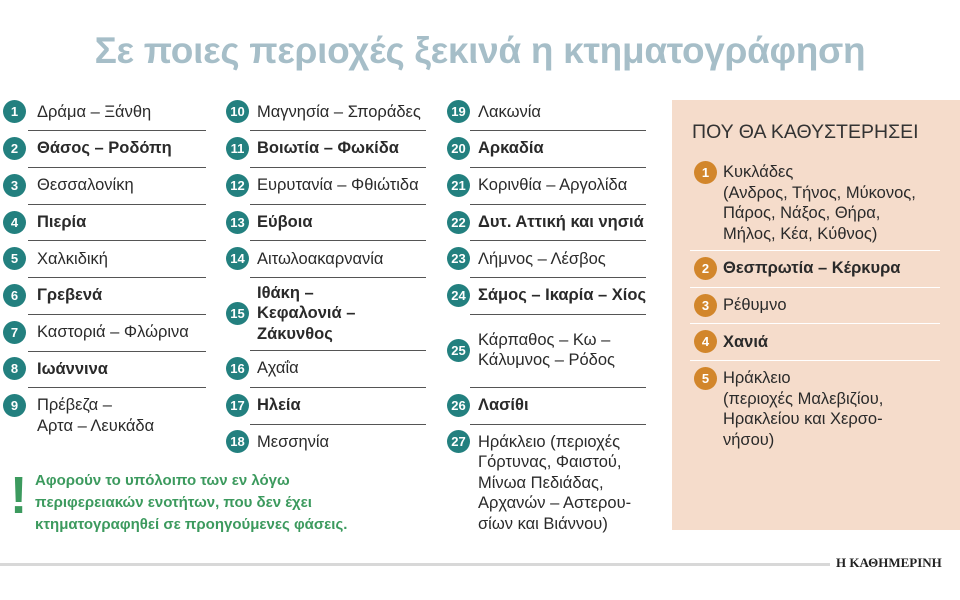  What do you see at coordinates (328, 148) in the screenshot?
I see `item-text: Βοιωτία – Φωκίδα` at bounding box center [328, 148].